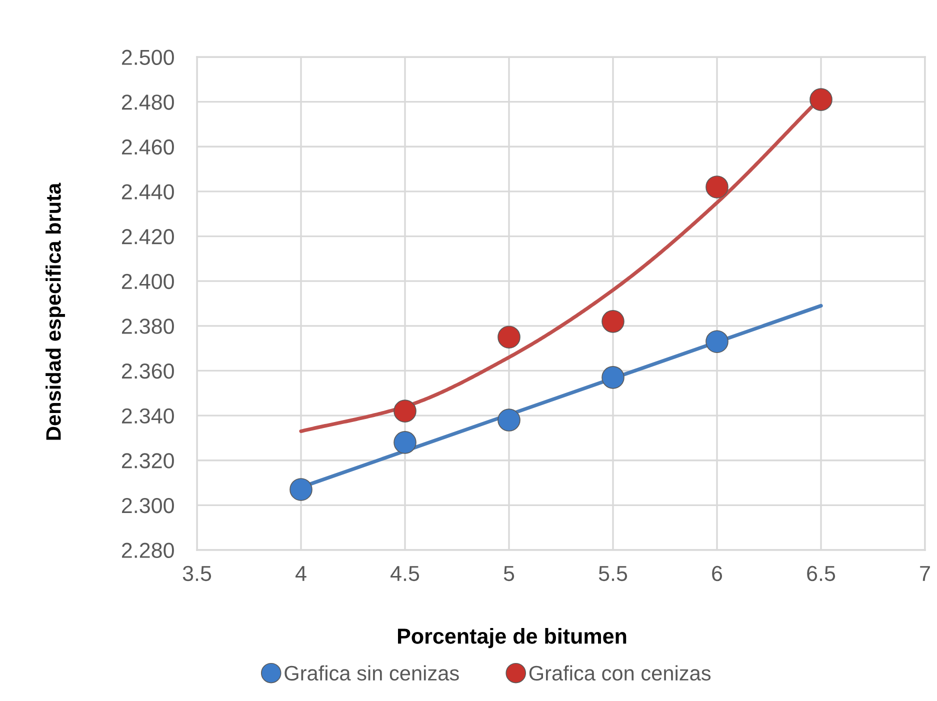  Describe the element at coordinates (148, 326) in the screenshot. I see `y-tick-label: 2.380` at that location.